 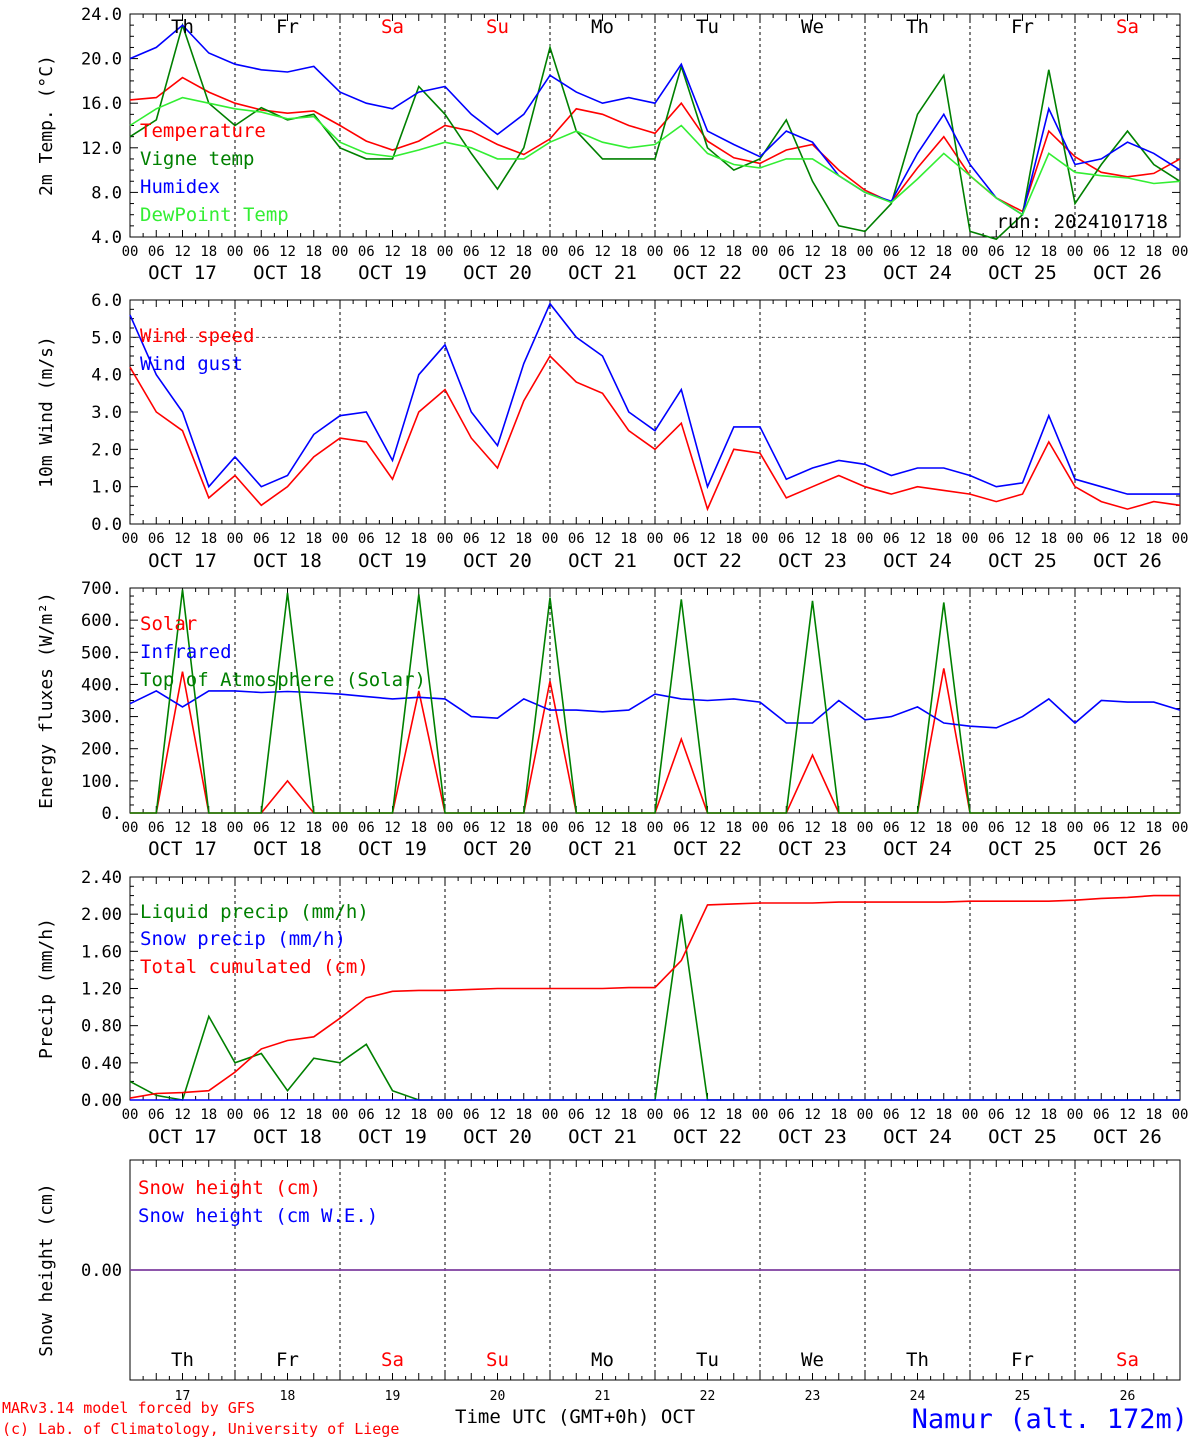 I want to click on legend-entry: Snow height (cm), so click(x=229, y=1188).